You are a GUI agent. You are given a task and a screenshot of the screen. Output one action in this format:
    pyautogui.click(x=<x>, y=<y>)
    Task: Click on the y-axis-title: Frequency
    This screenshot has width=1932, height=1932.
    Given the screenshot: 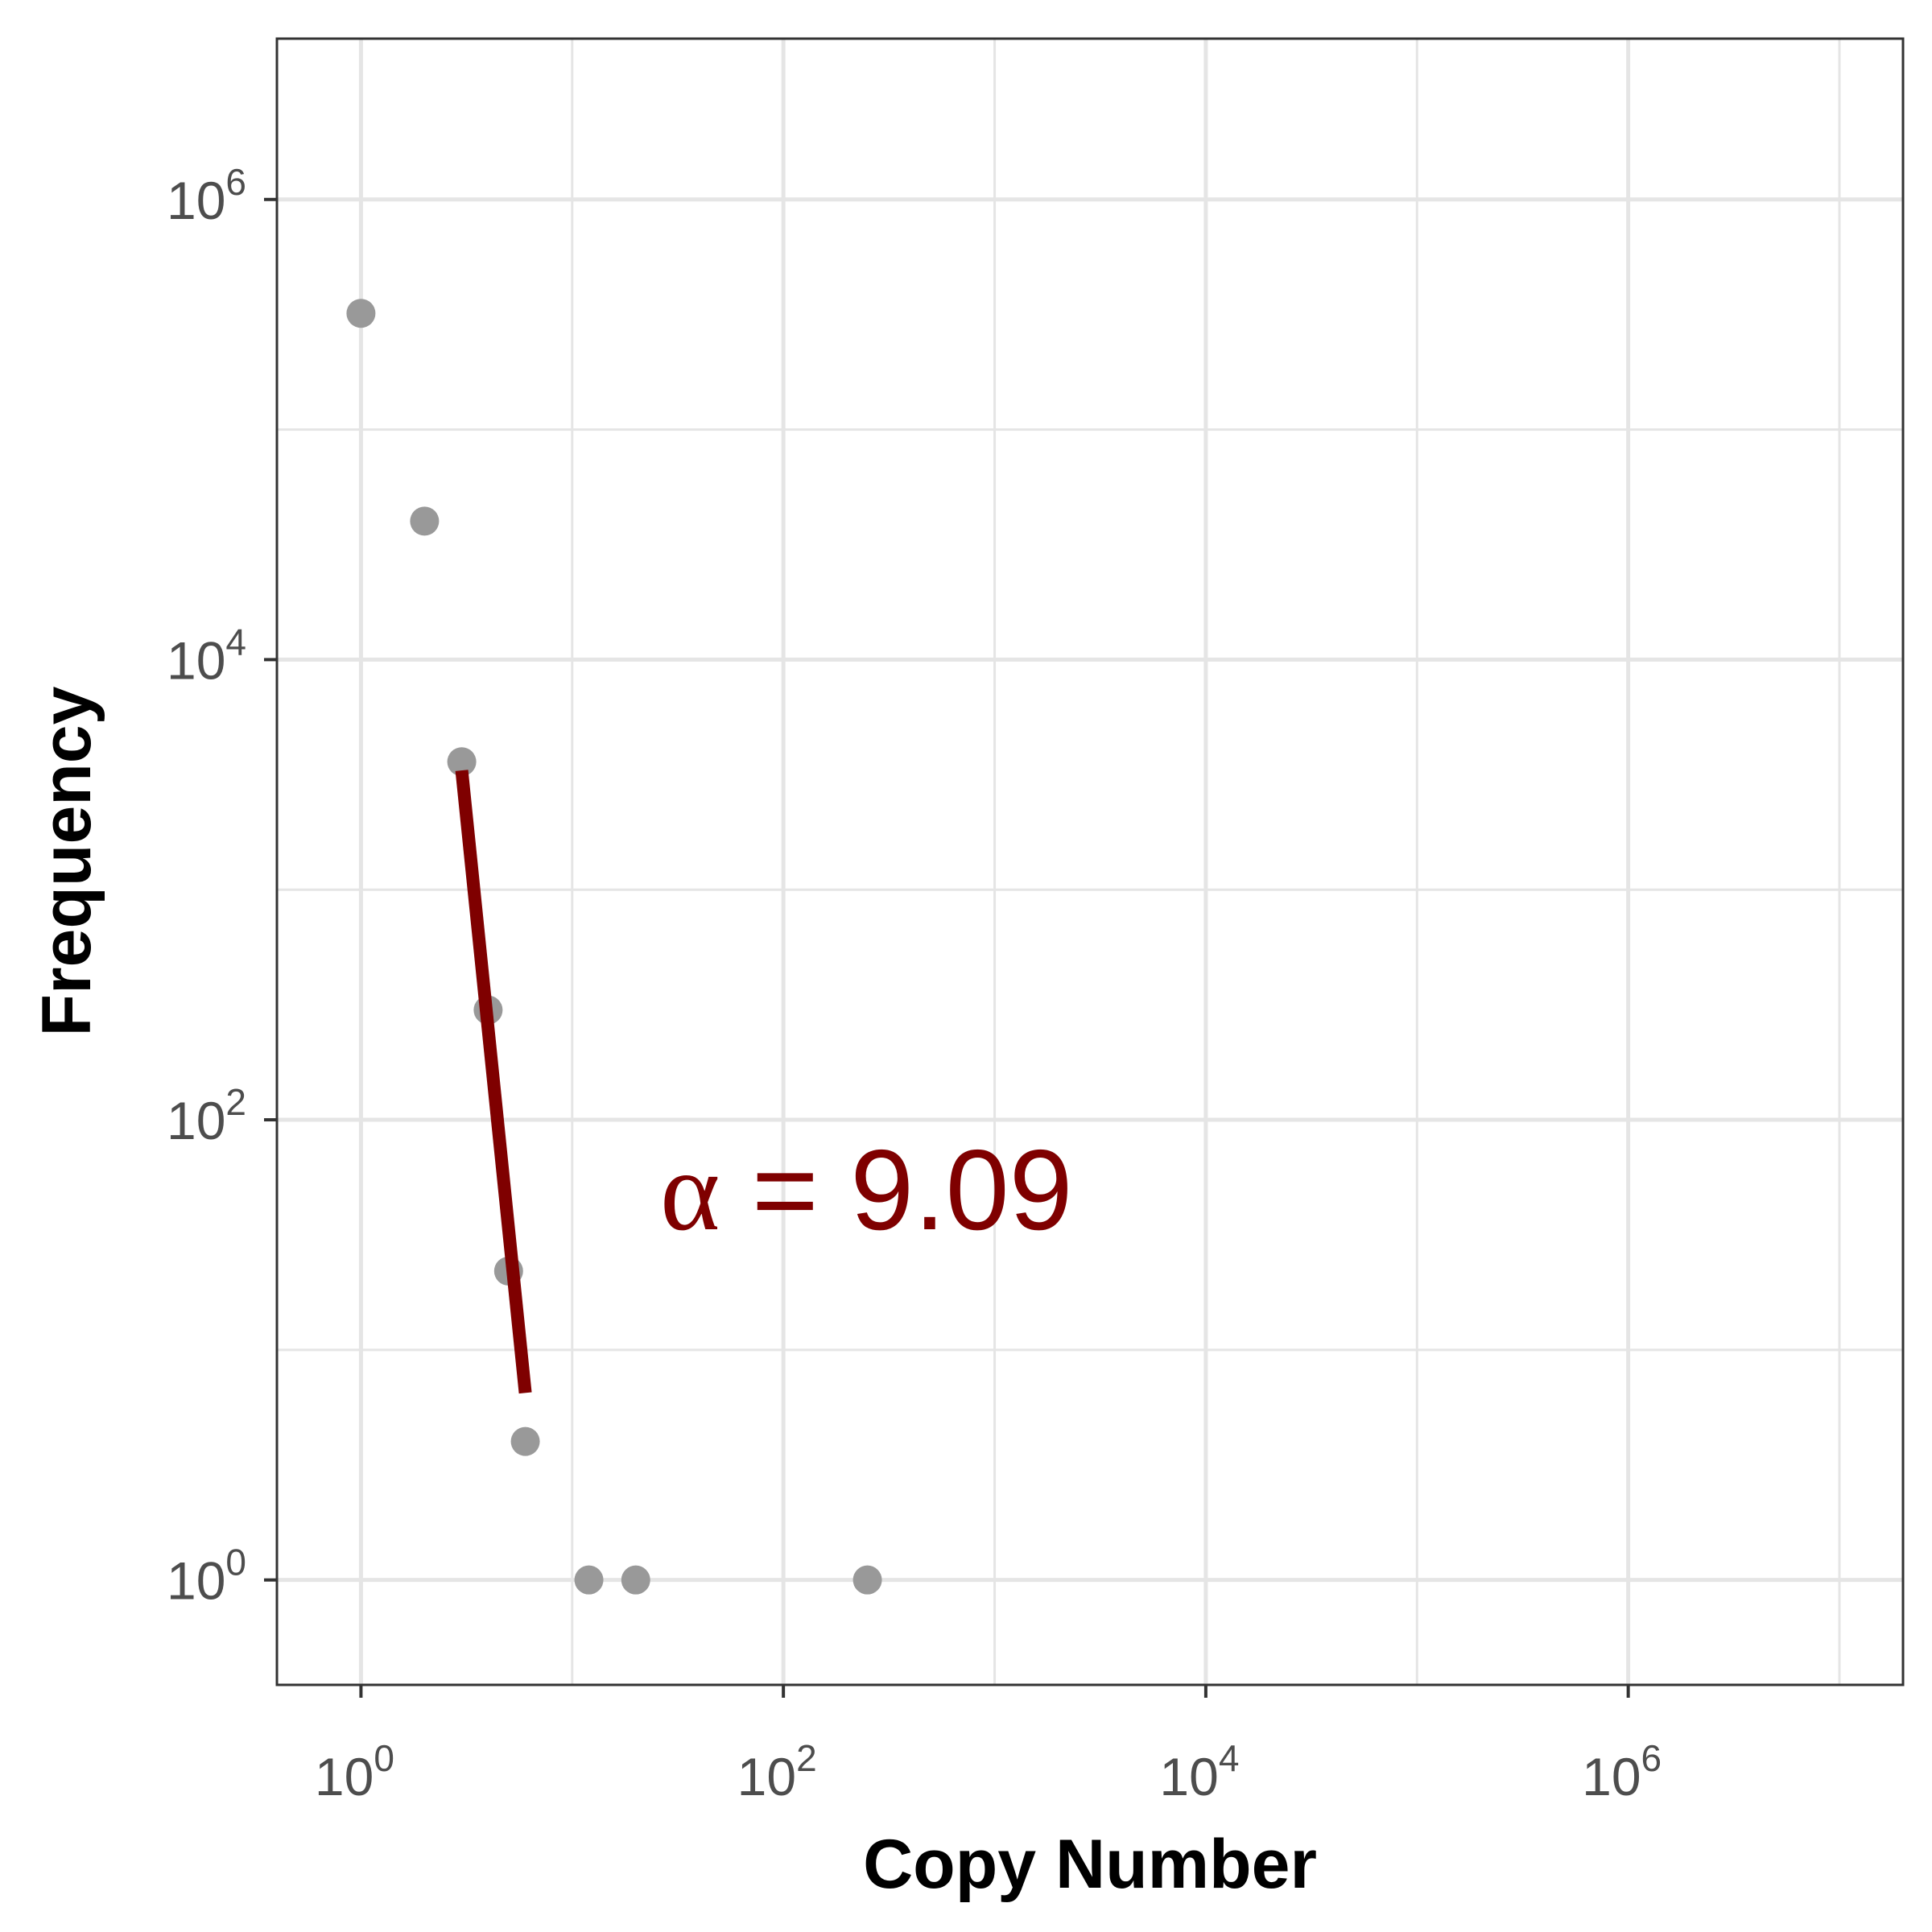 What is the action you would take?
    pyautogui.click(x=66, y=861)
    